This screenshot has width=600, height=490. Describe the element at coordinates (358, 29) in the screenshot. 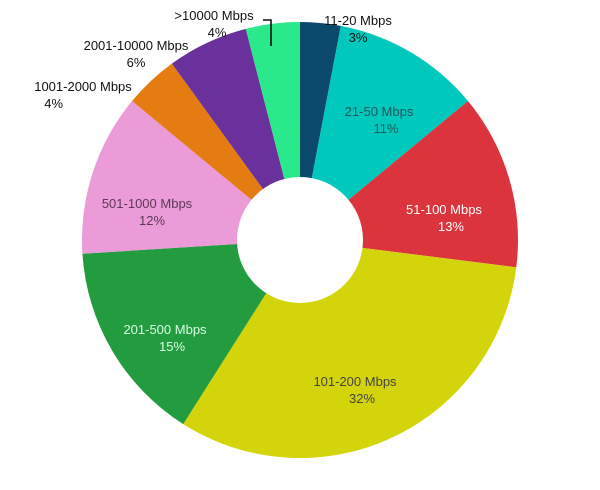

I see `label-11-20: 11-20 Mbps 3%` at that location.